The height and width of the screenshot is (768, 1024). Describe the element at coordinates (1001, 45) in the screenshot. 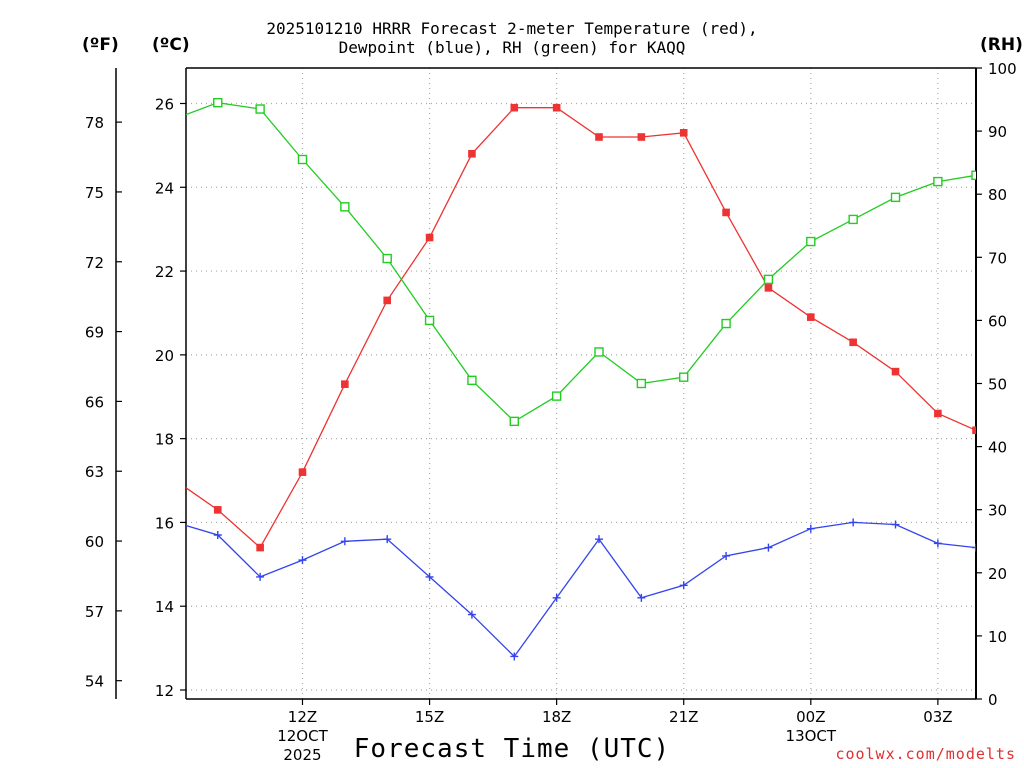

I see `rh-unit-label: (RH)` at that location.